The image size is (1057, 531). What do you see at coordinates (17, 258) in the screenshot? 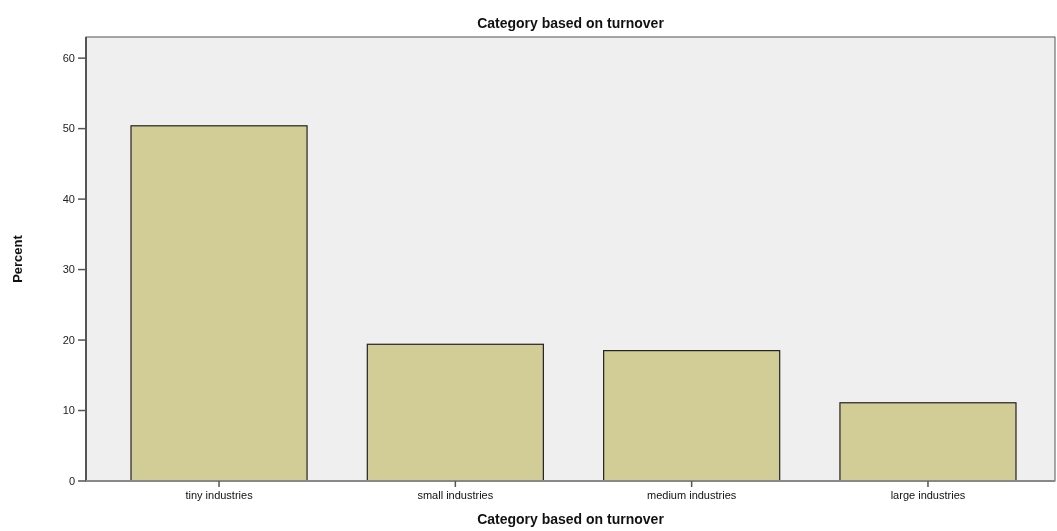
I see `y-axis-title: Percent` at bounding box center [17, 258].